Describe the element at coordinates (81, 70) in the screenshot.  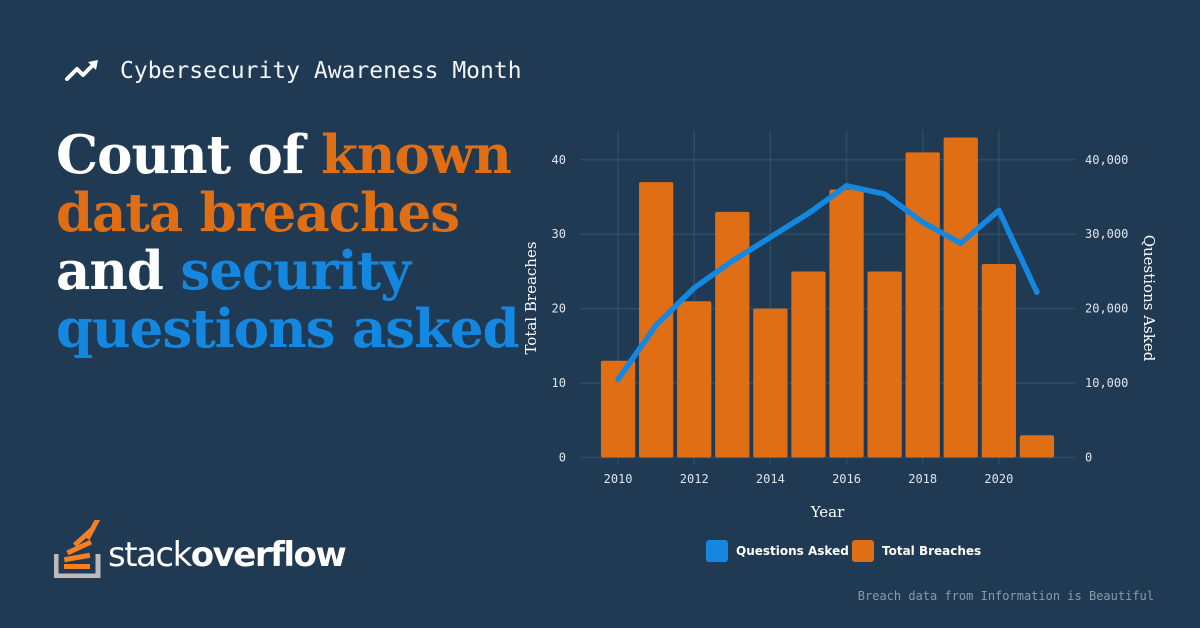
I see `trending-up-icon` at that location.